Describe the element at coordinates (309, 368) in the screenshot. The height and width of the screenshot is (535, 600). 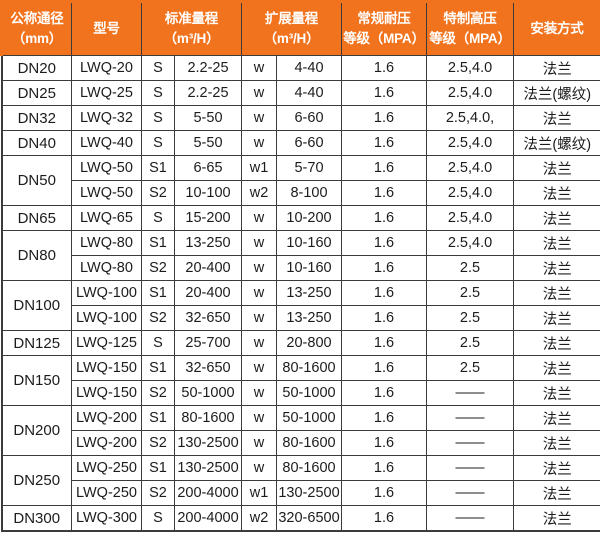
I see `ext-range-cell: 80-1600` at that location.